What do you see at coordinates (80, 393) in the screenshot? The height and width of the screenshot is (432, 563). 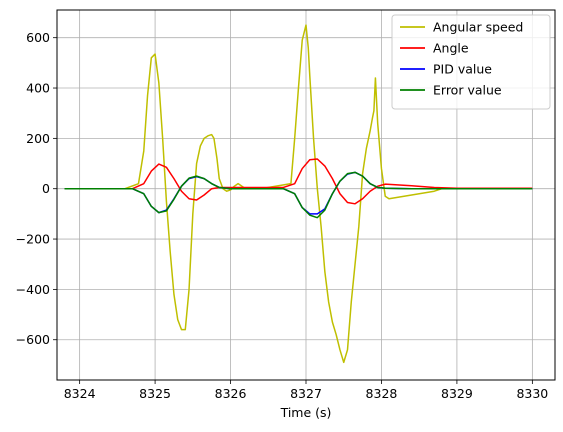 I see `x-tick-label: 8324` at bounding box center [80, 393].